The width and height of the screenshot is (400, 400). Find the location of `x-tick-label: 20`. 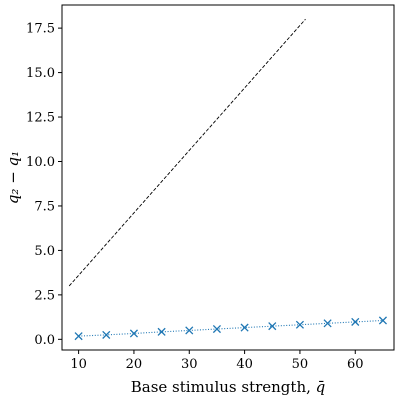

x-tick-label: 20 is located at coordinates (134, 364).